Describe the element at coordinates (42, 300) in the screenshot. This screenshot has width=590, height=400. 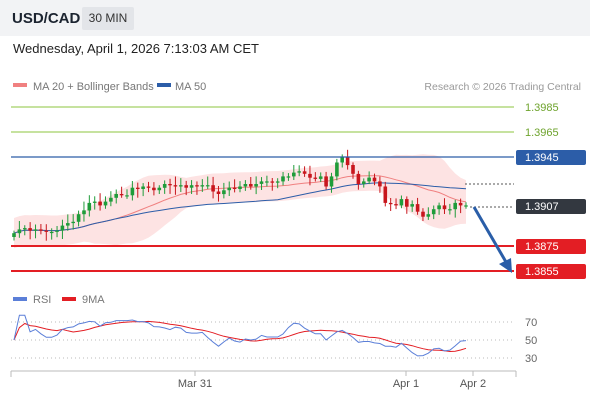
I see `rsi-legend-label: RSI` at that location.